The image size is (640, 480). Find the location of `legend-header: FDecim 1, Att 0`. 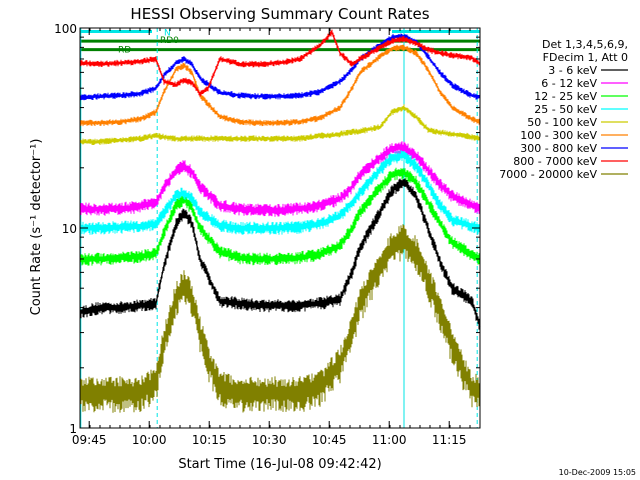

legend-header: FDecim 1, Att 0 is located at coordinates (585, 57).